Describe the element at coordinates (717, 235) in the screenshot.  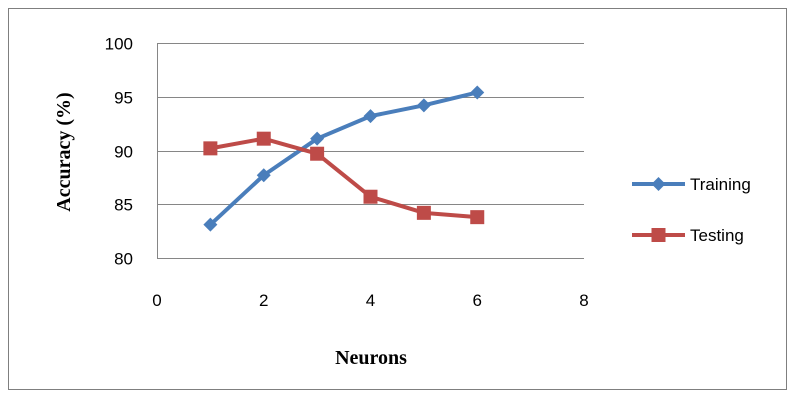
I see `legend-label-testing: Testing` at that location.